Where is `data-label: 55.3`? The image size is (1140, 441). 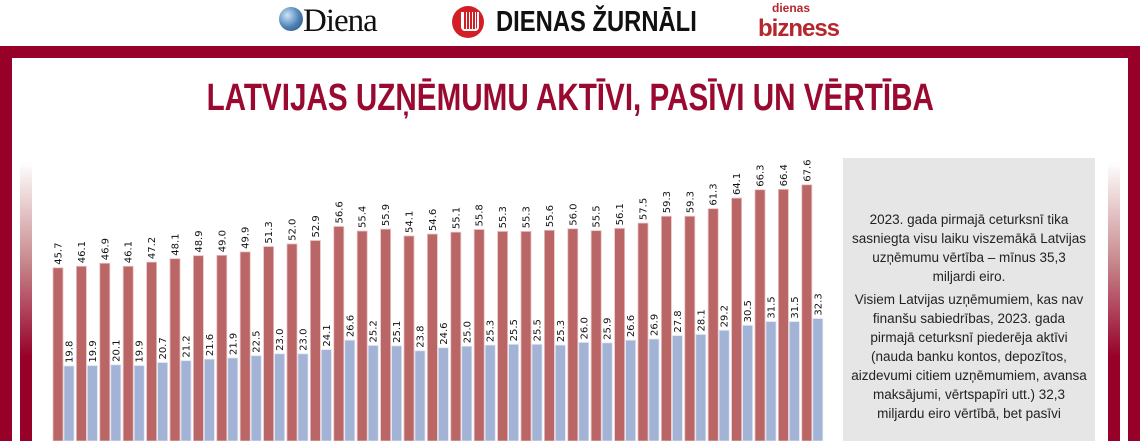 data-label: 55.3 is located at coordinates (503, 217).